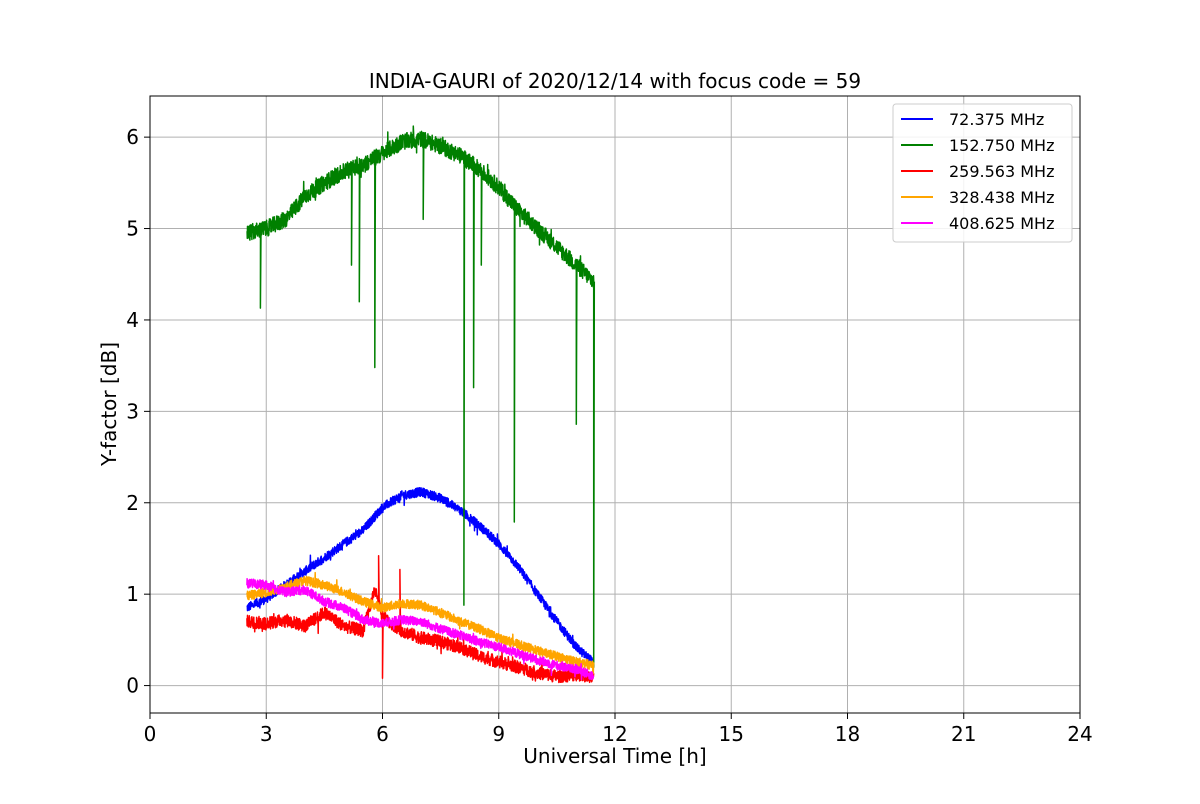 This screenshot has width=1200, height=804. What do you see at coordinates (132, 686) in the screenshot?
I see `y-tick-label: 0` at bounding box center [132, 686].